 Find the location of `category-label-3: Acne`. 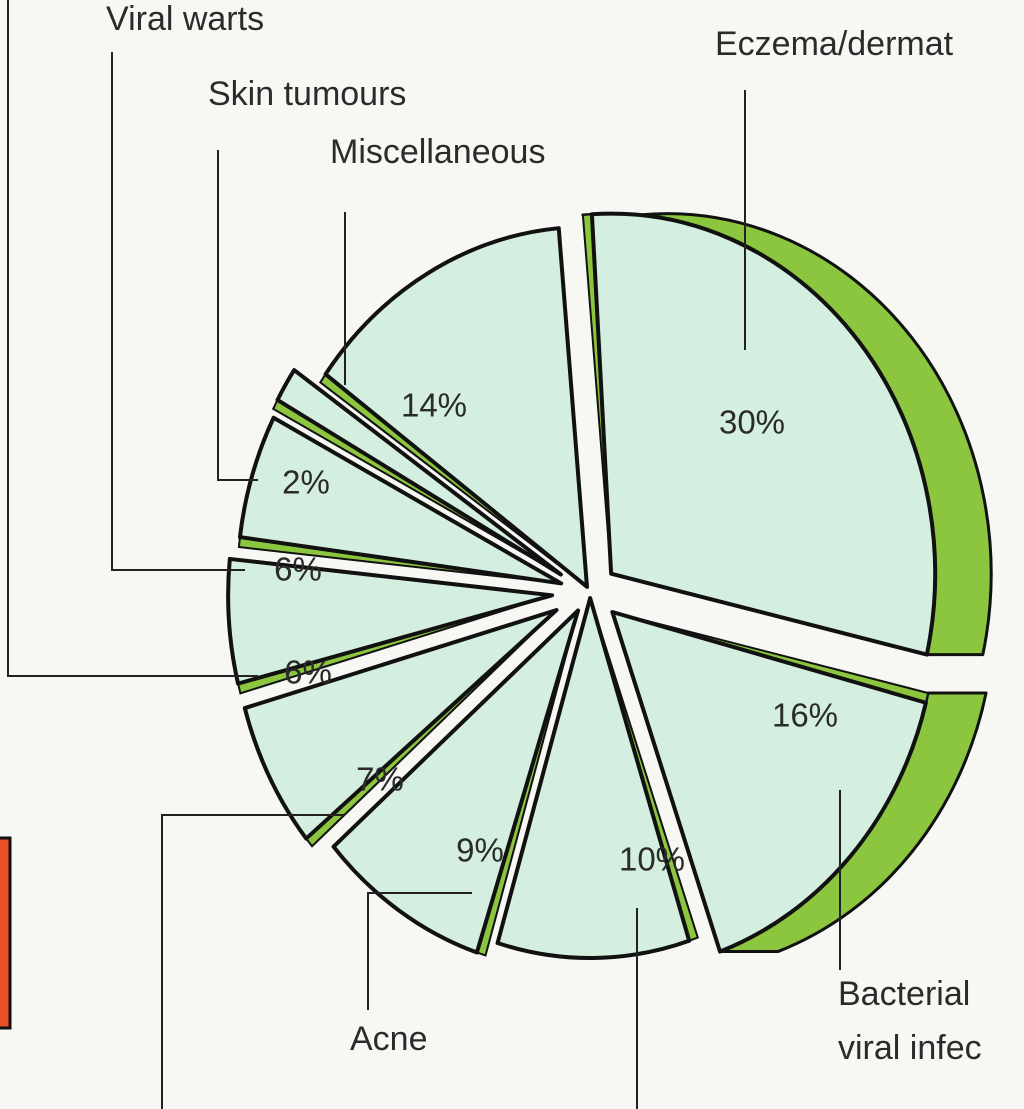

category-label-3: Acne is located at coordinates (389, 1039).